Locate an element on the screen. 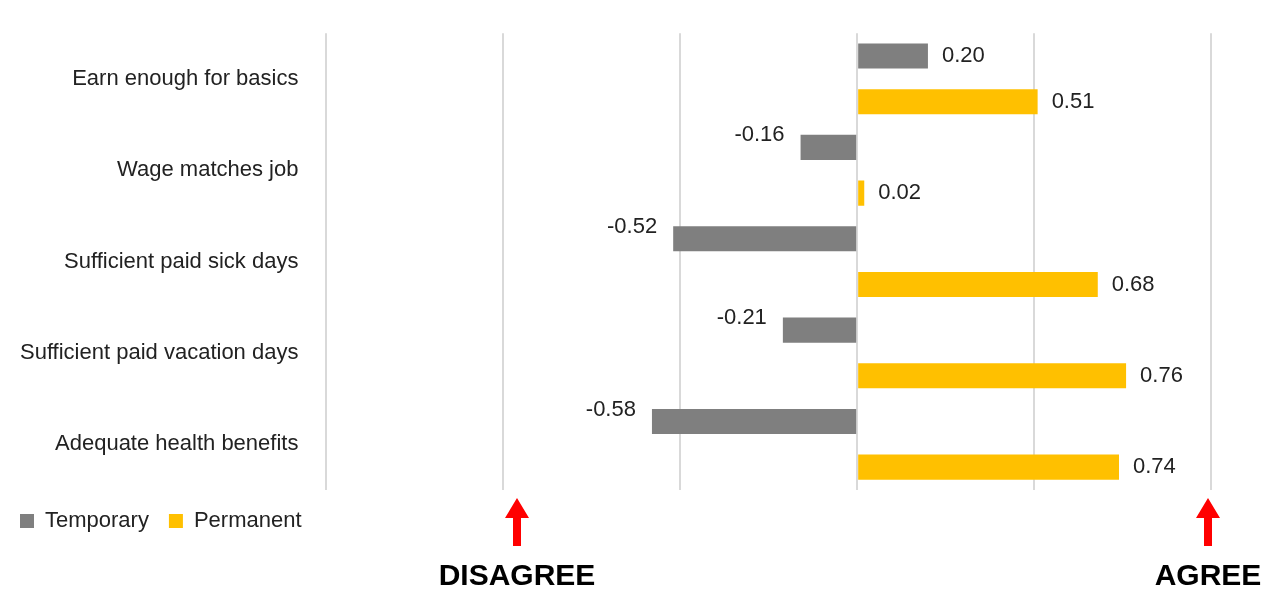 This screenshot has height=594, width=1267. y-tick-label: Sufficient paid vacation days is located at coordinates (159, 352).